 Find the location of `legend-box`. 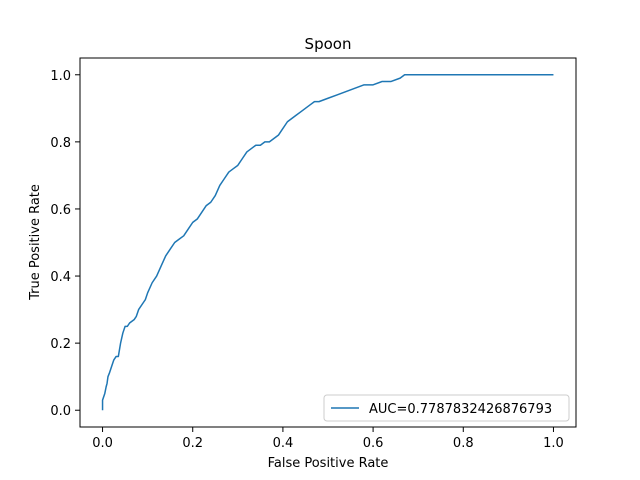

legend-box is located at coordinates (446, 408).